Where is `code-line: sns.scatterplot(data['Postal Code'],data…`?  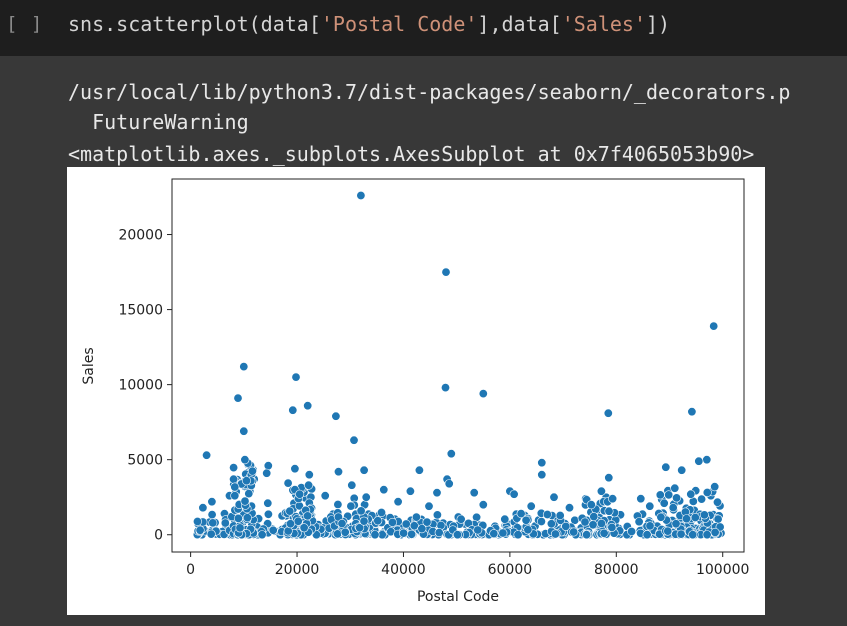
code-line: sns.scatterplot(data['Postal Code'],data… is located at coordinates (369, 24).